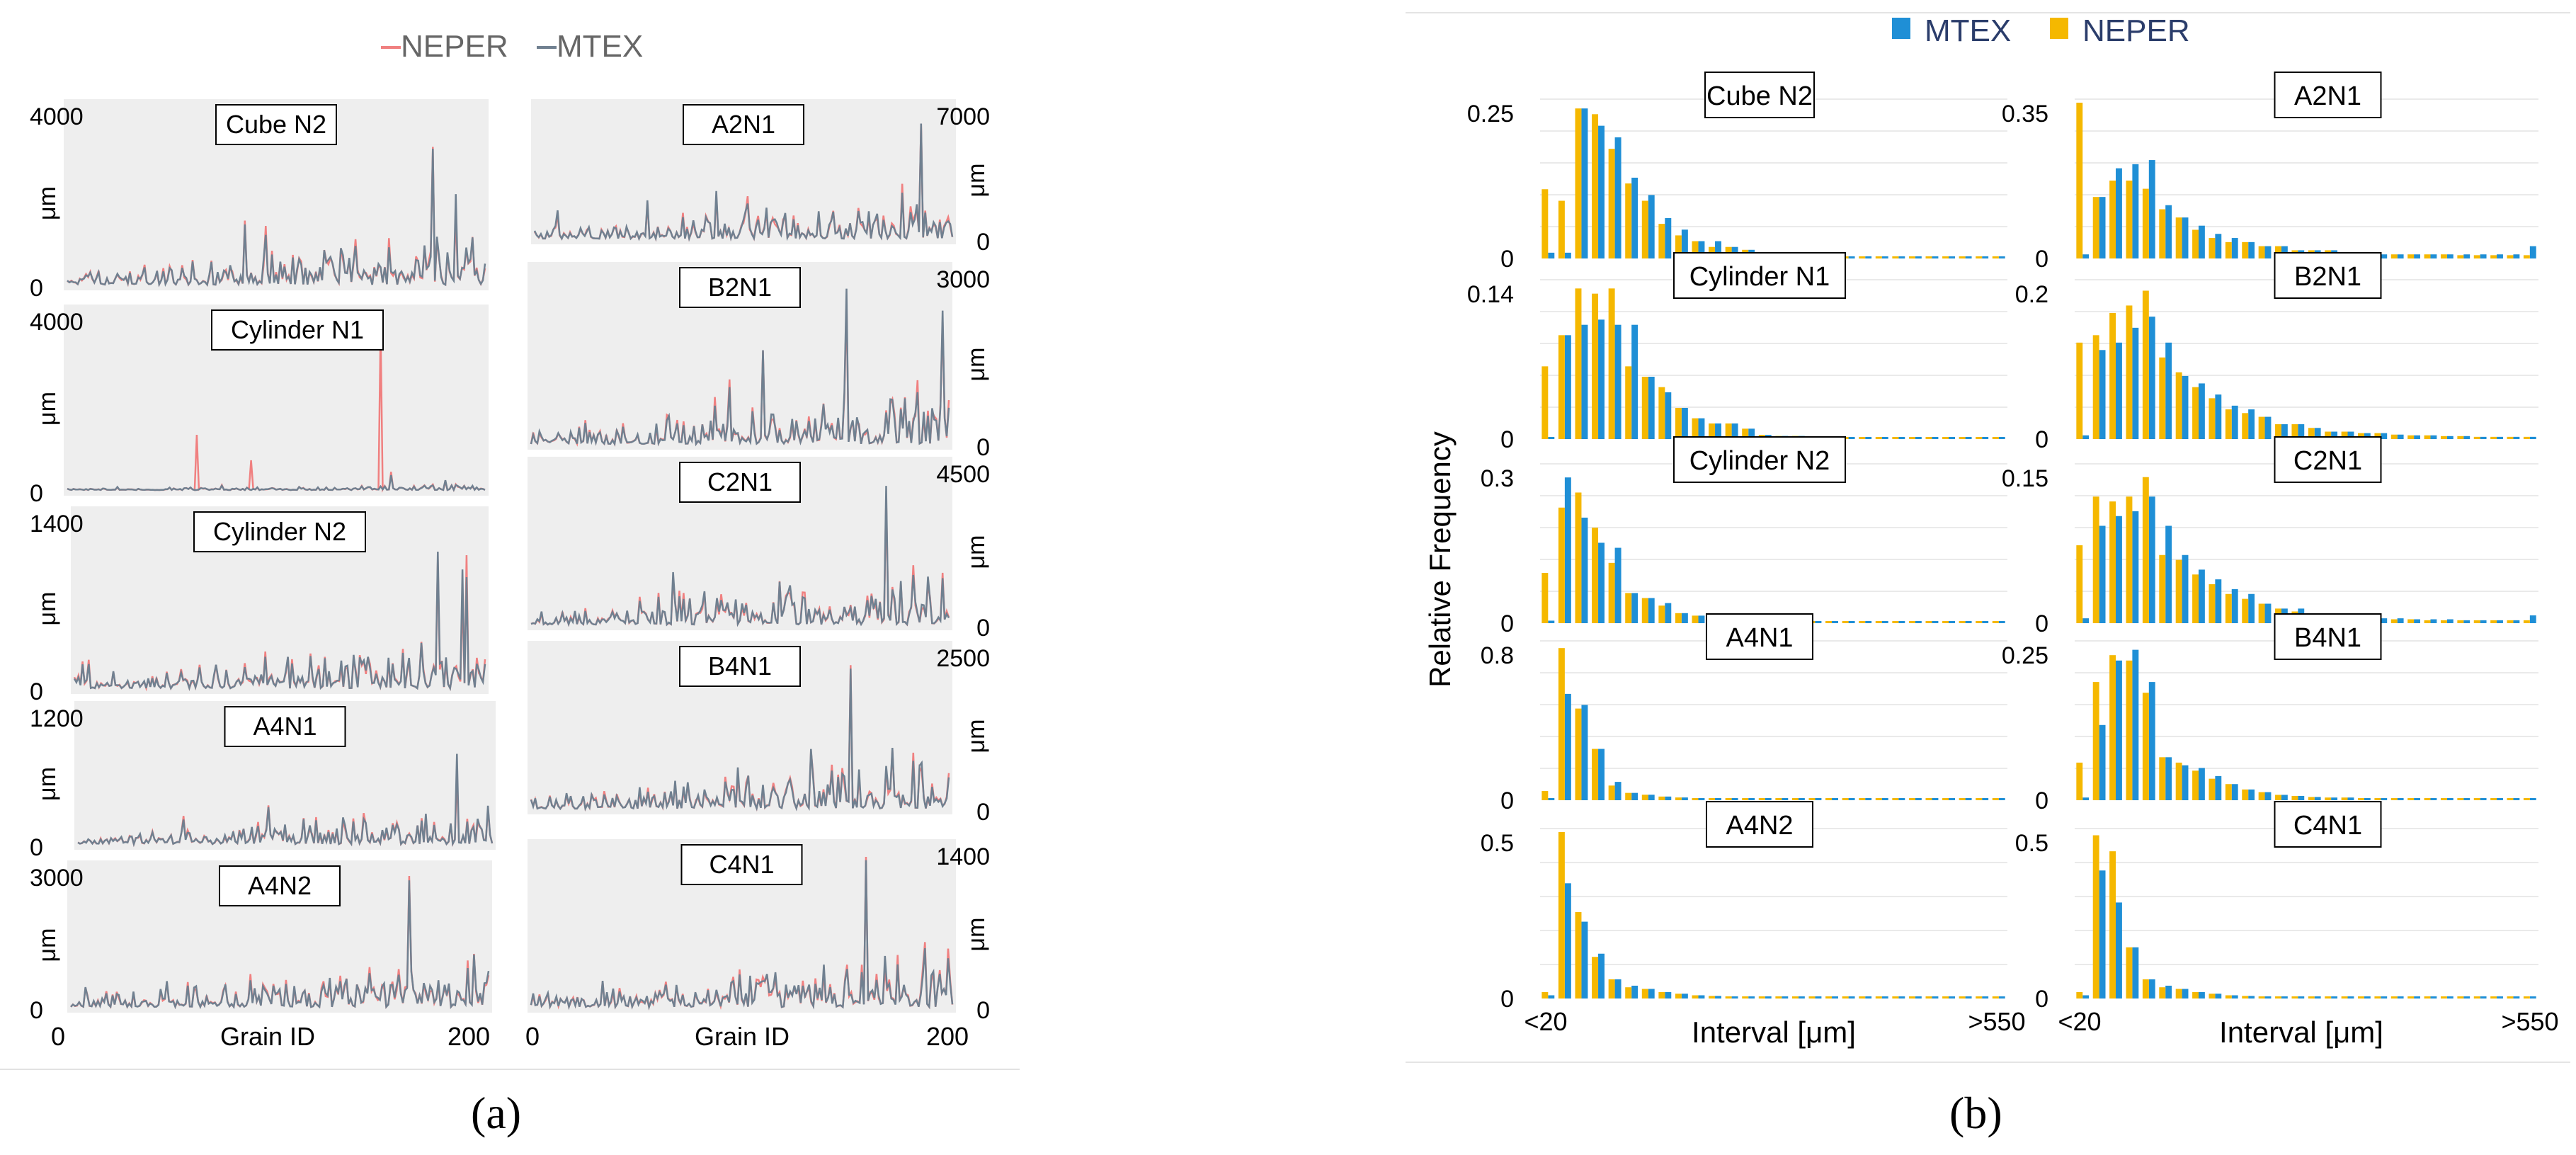  What do you see at coordinates (1507, 439) in the screenshot?
I see `ytick-min-cylinder-n1: 0` at bounding box center [1507, 439].